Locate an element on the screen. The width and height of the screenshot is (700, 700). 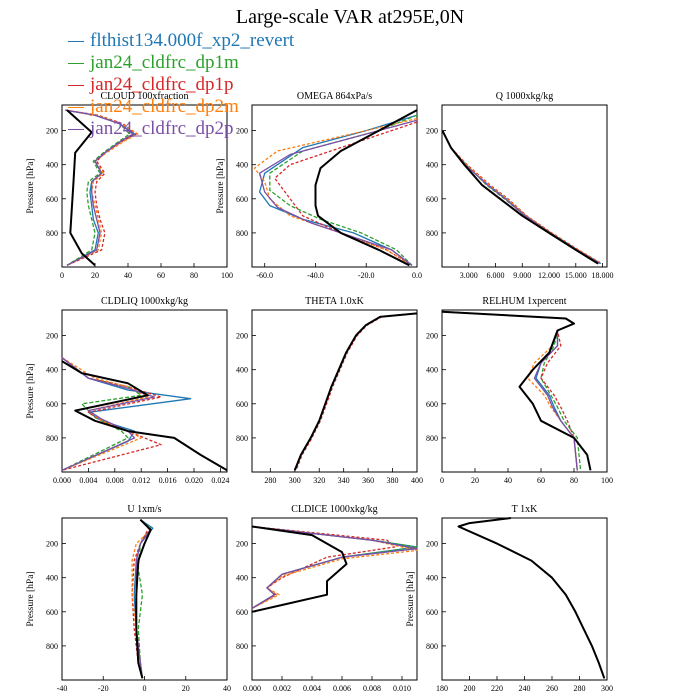
x-tick-label: 0.016 is located at coordinates (168, 480).